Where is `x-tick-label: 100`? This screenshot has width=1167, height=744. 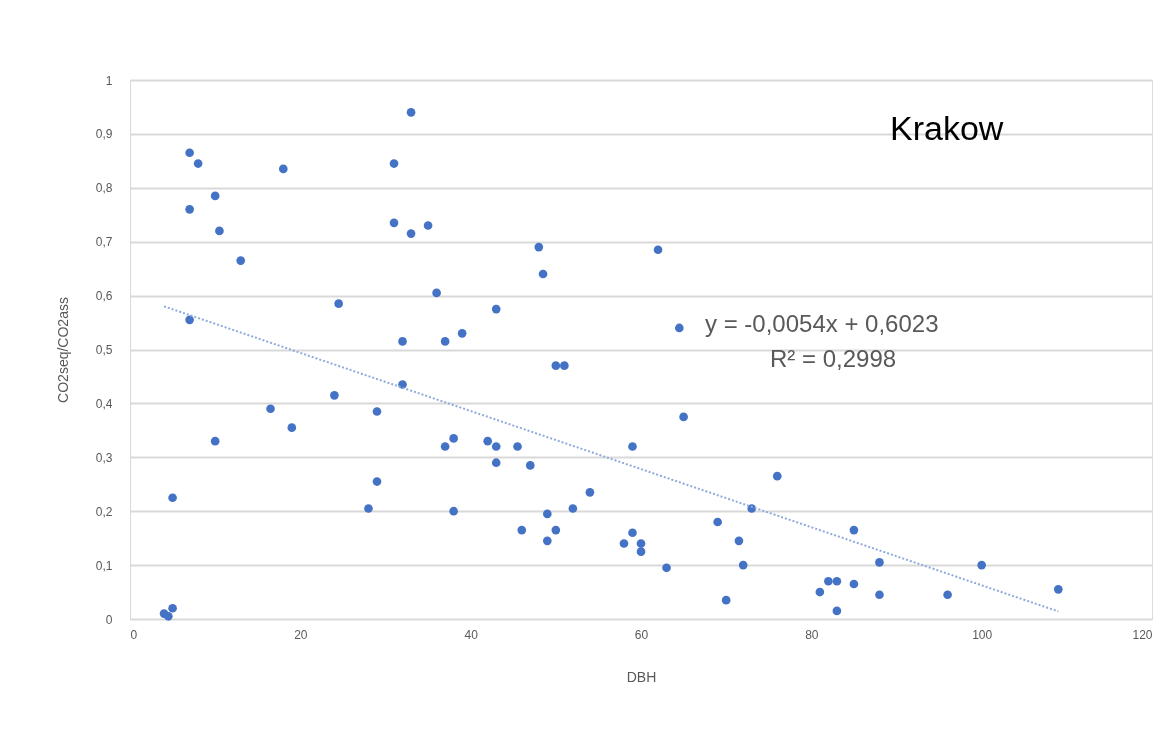
x-tick-label: 100 is located at coordinates (982, 634).